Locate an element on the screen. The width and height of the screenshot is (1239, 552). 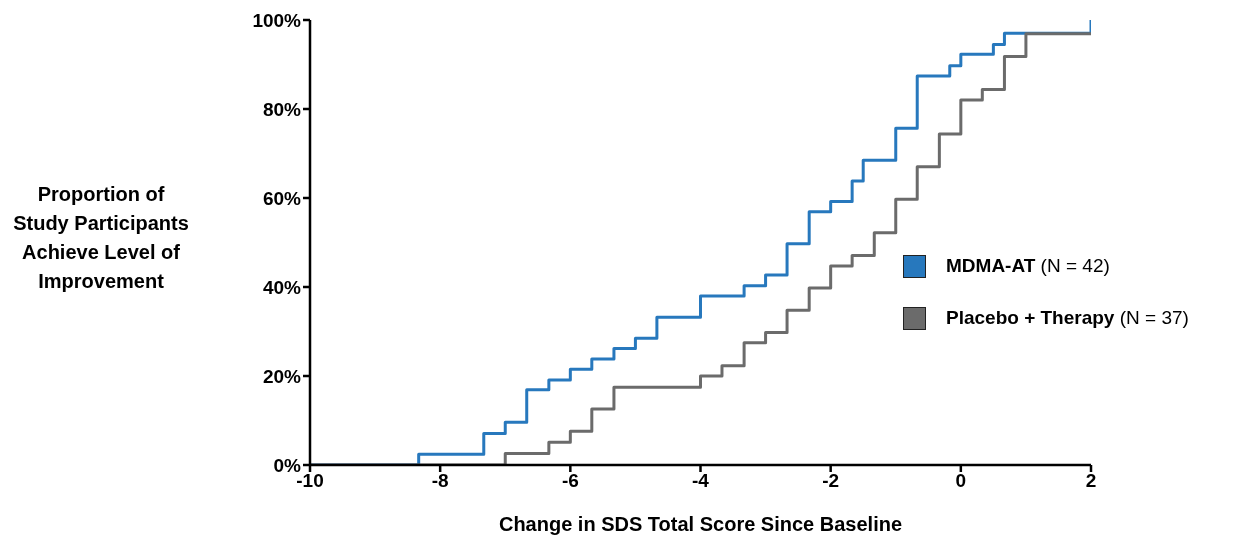
y-tick-label: 0% is located at coordinates (287, 465).